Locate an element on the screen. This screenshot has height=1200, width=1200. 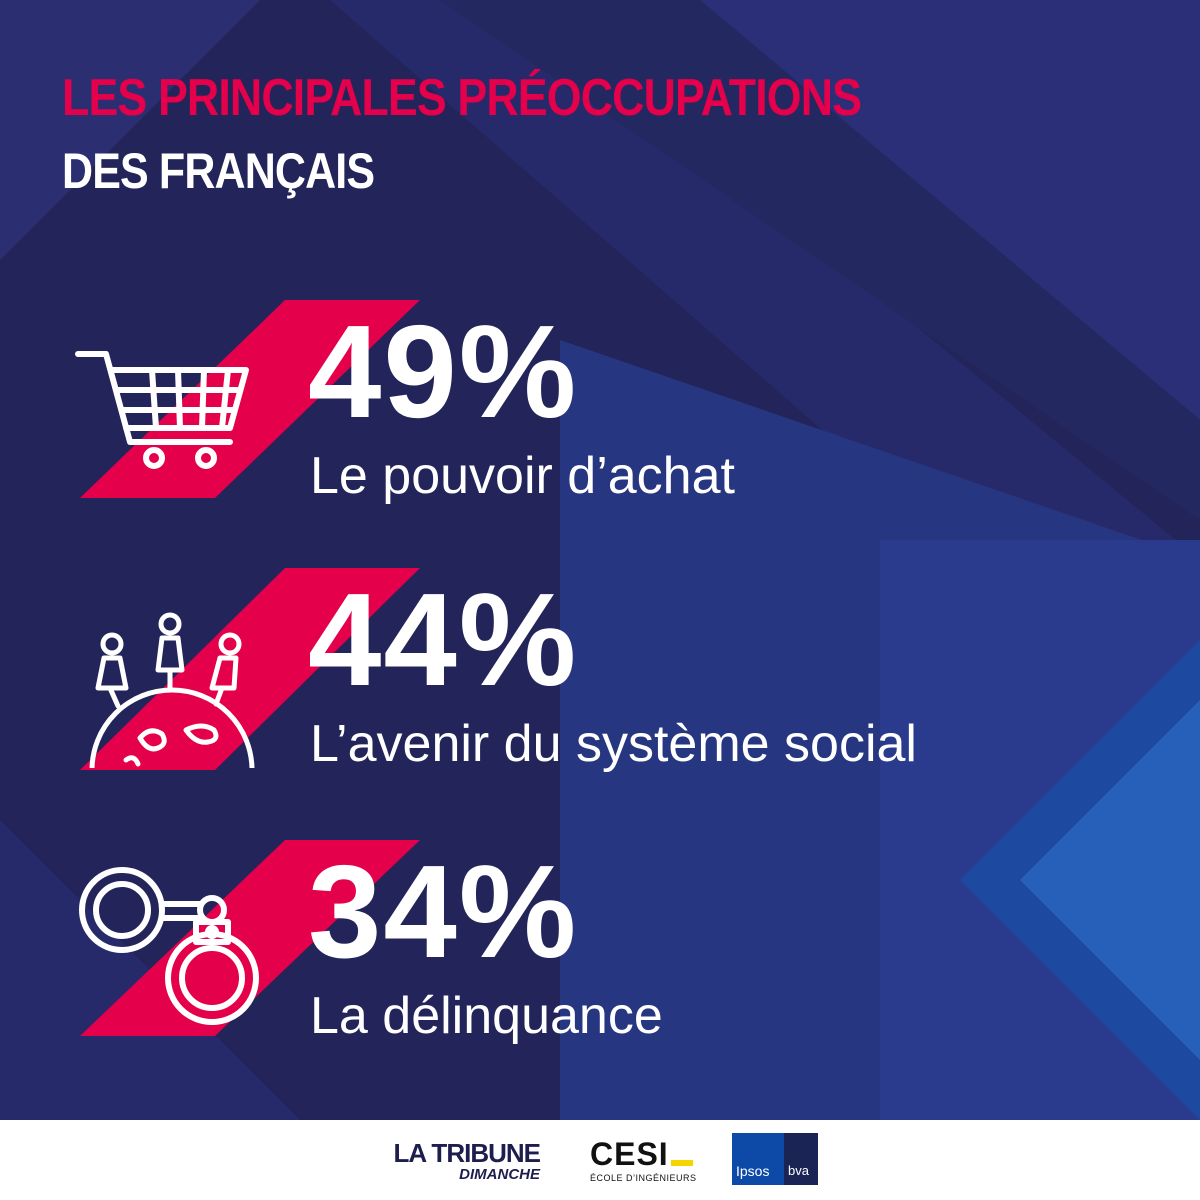
ipsos-bva-logo: Ipsos bva is located at coordinates (775, 1159).